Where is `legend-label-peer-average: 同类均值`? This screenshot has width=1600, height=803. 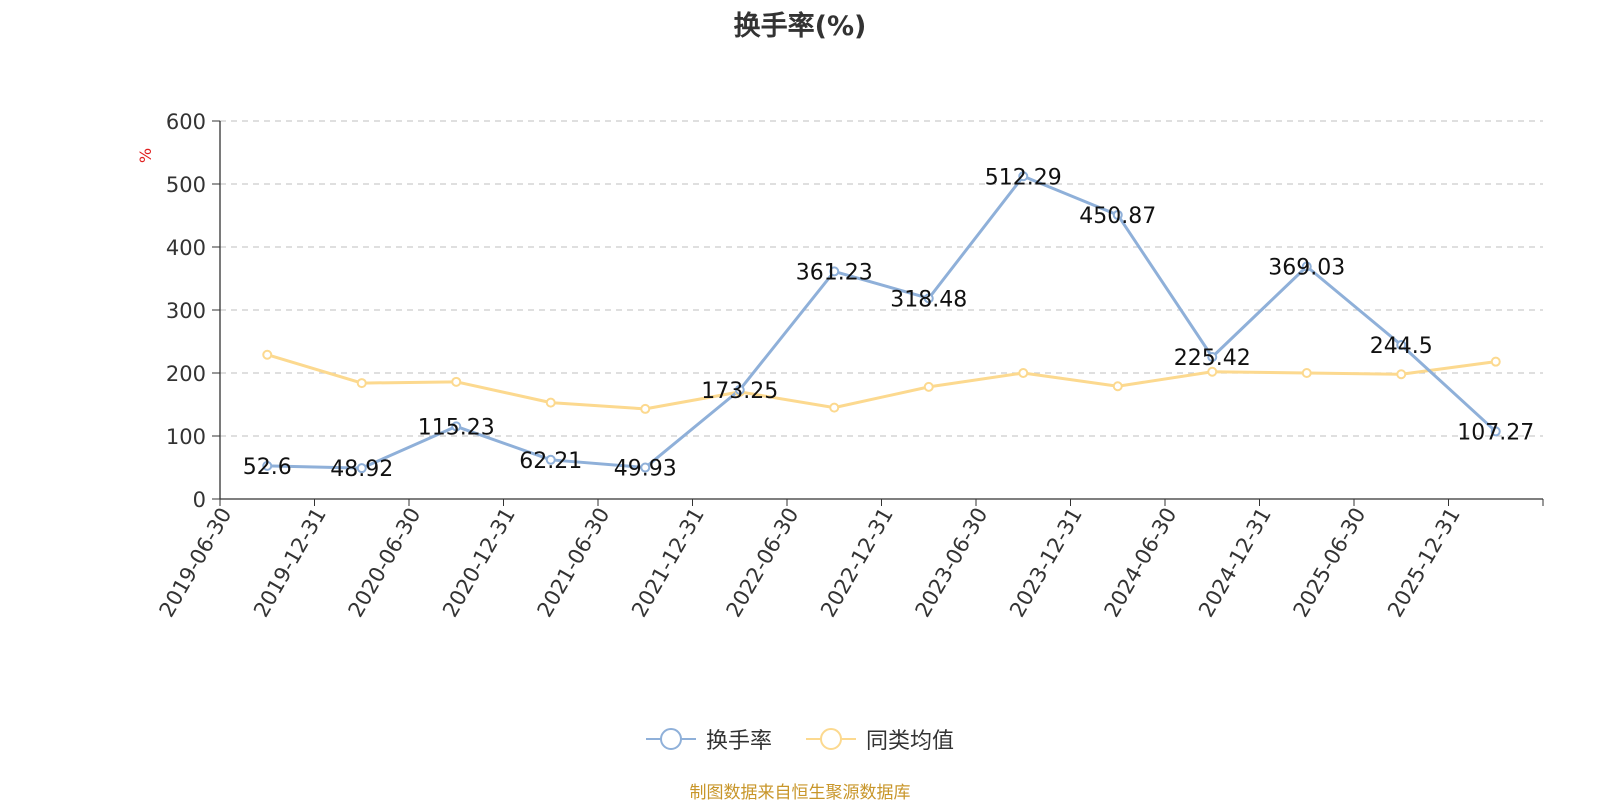
legend-label-peer-average: 同类均值 is located at coordinates (910, 741).